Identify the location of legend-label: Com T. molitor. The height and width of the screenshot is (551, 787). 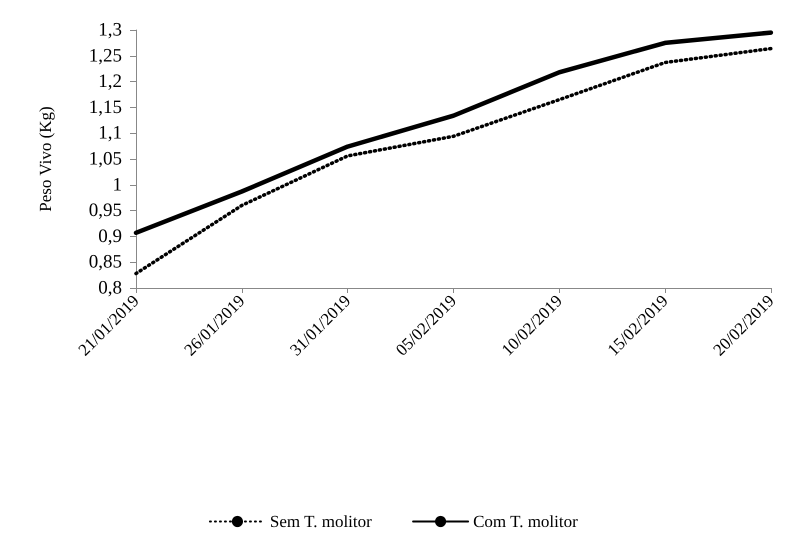
(525, 521).